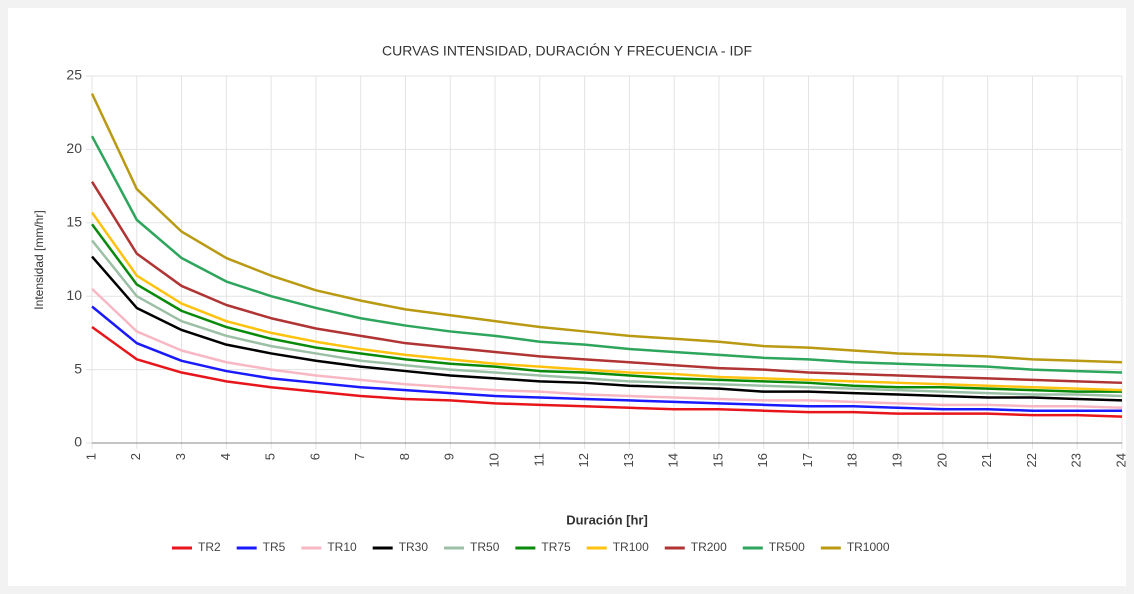 This screenshot has width=1134, height=594. Describe the element at coordinates (404, 456) in the screenshot. I see `x-tick-label: 8` at that location.